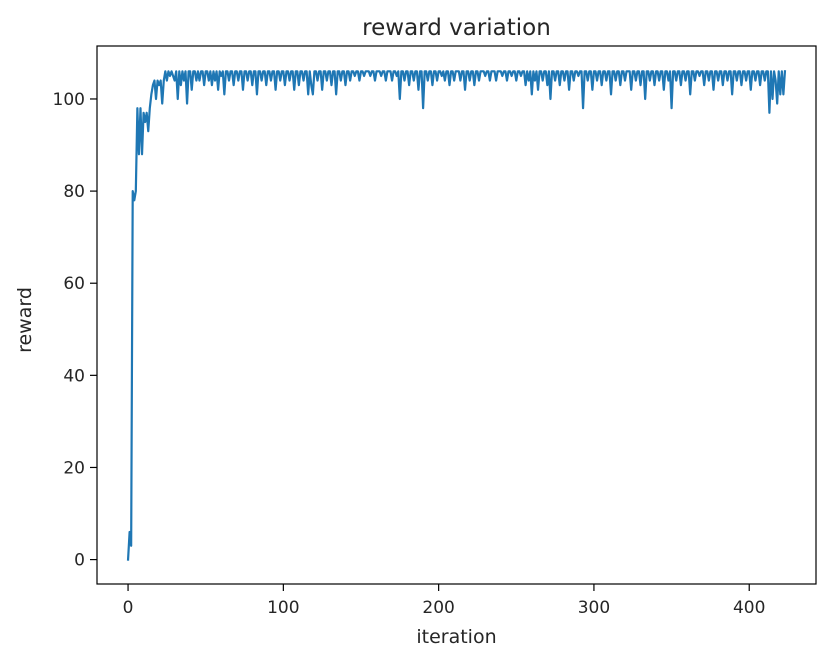 This screenshot has width=830, height=662. What do you see at coordinates (25, 320) in the screenshot?
I see `y-axis-label: reward` at bounding box center [25, 320].